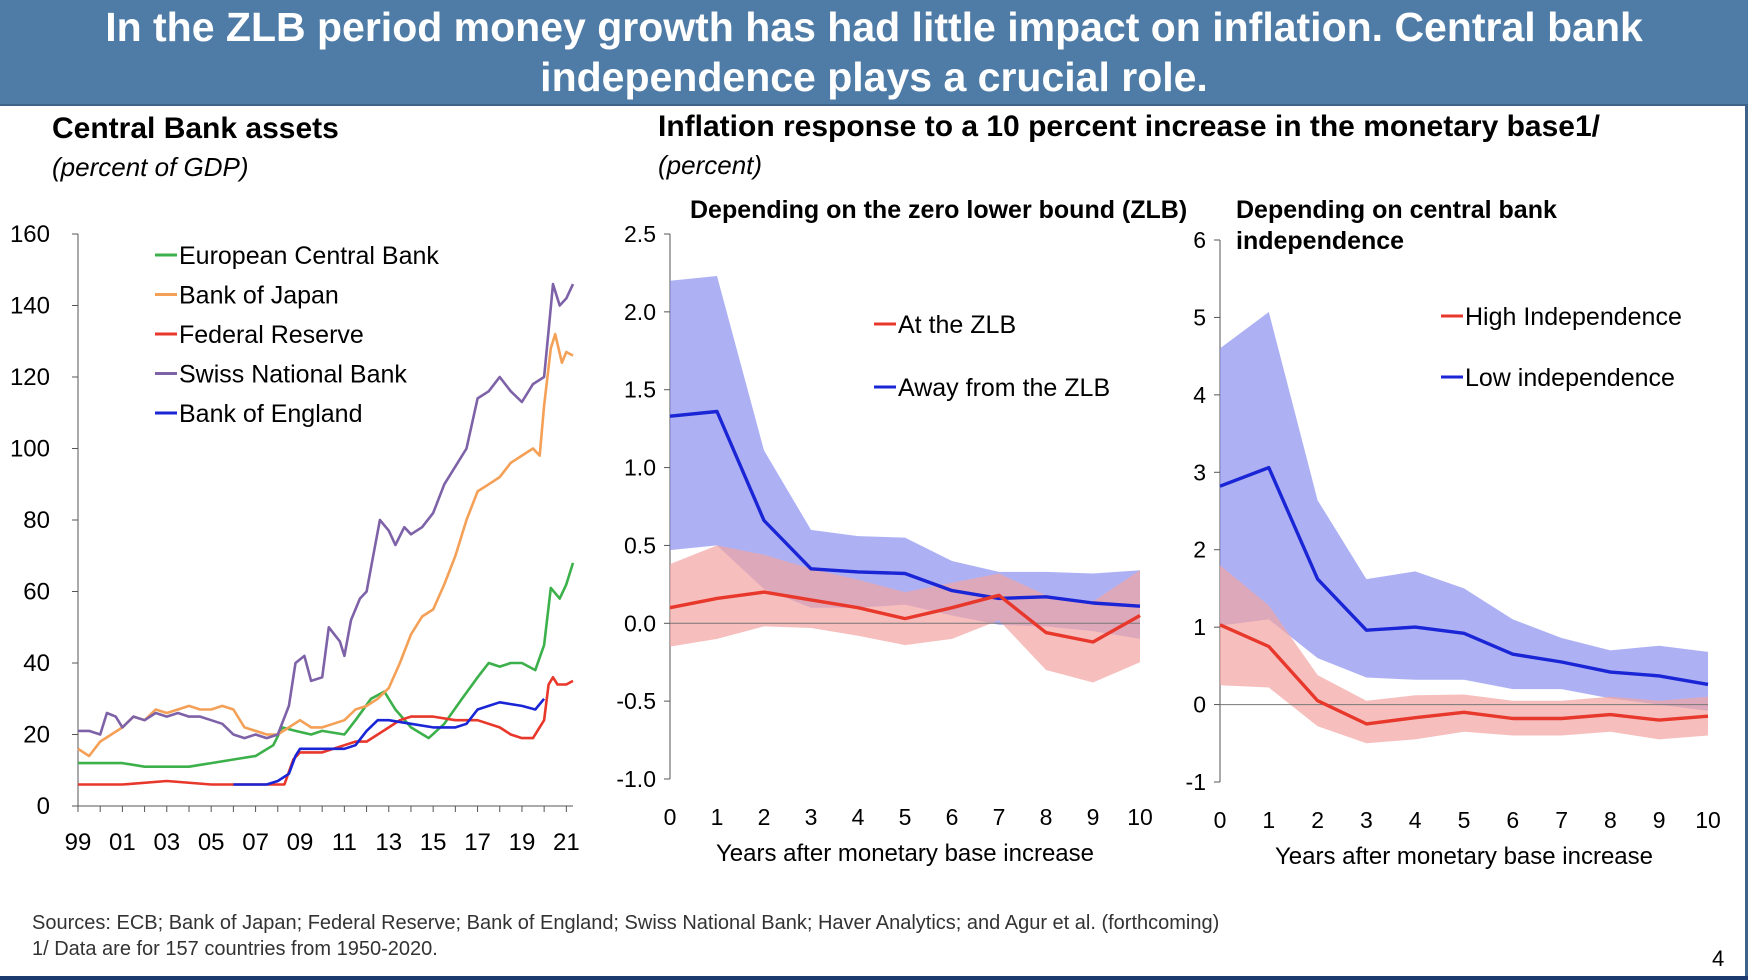  Describe the element at coordinates (640, 234) in the screenshot. I see `y-tick-label: 2.5` at that location.